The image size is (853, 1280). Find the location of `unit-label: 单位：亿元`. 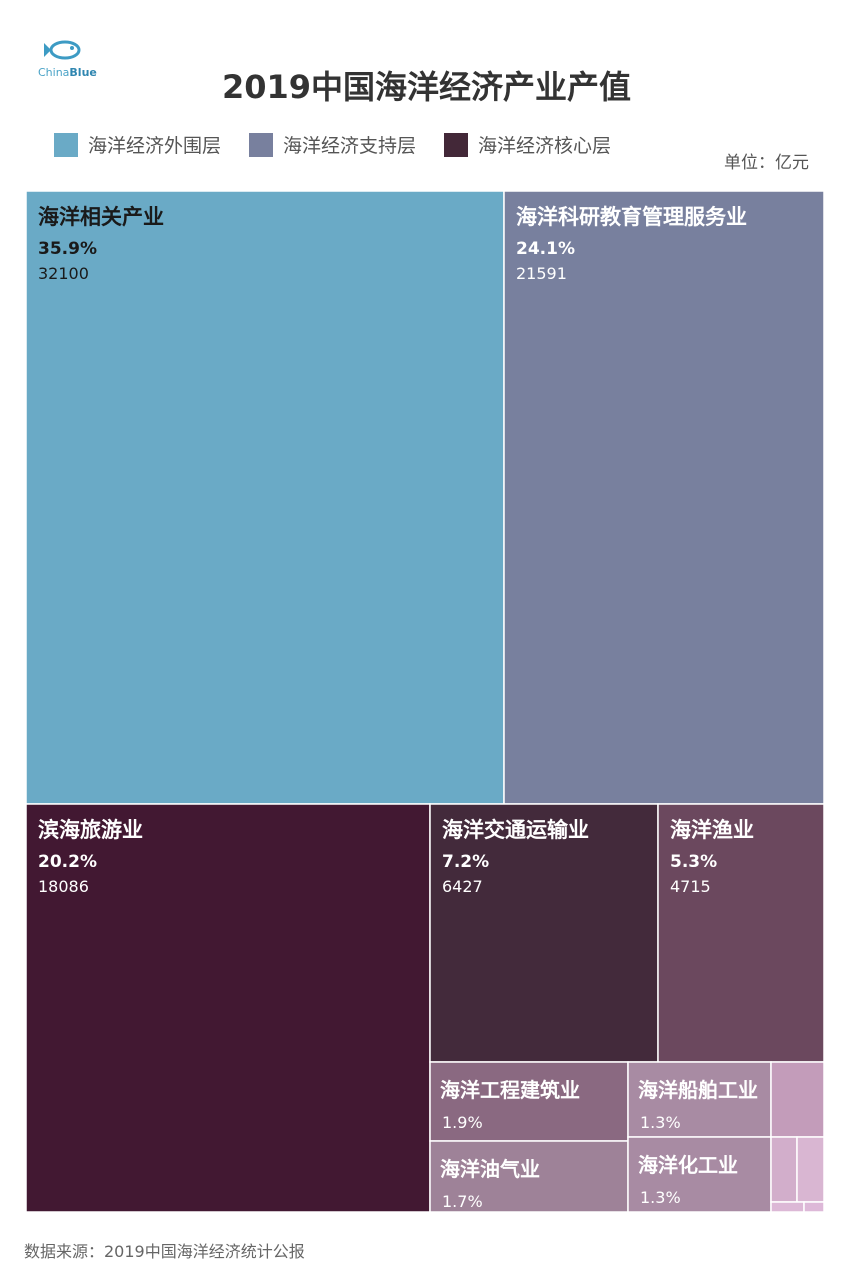

unit-label: 单位：亿元 is located at coordinates (766, 163).